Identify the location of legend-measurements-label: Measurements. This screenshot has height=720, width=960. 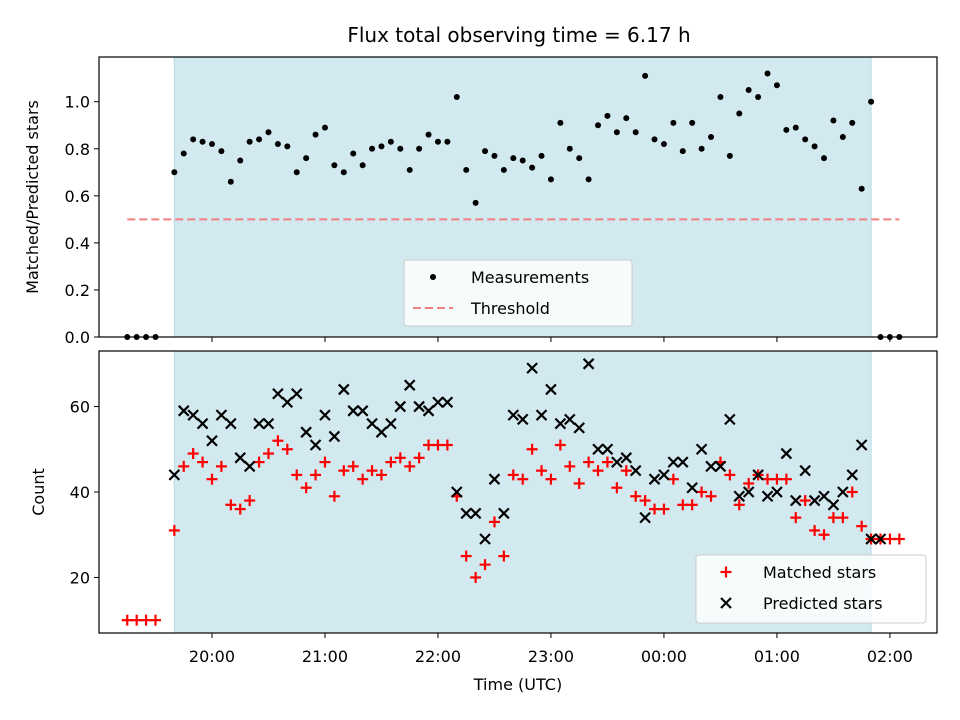
(530, 277).